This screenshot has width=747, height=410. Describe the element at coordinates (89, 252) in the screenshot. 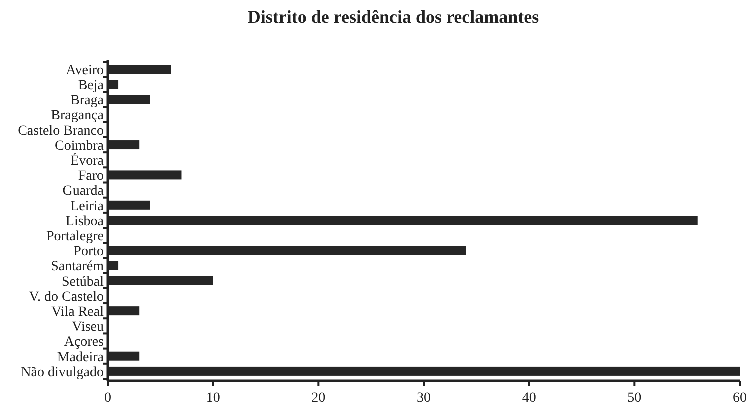

I see `y-tick-label: Porto` at that location.